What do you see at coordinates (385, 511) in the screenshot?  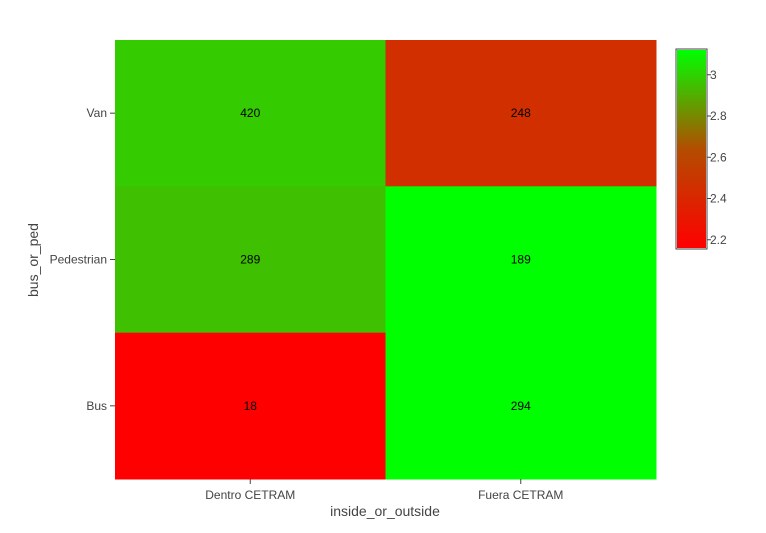 I see `x-axis-title: inside_or_outside` at bounding box center [385, 511].